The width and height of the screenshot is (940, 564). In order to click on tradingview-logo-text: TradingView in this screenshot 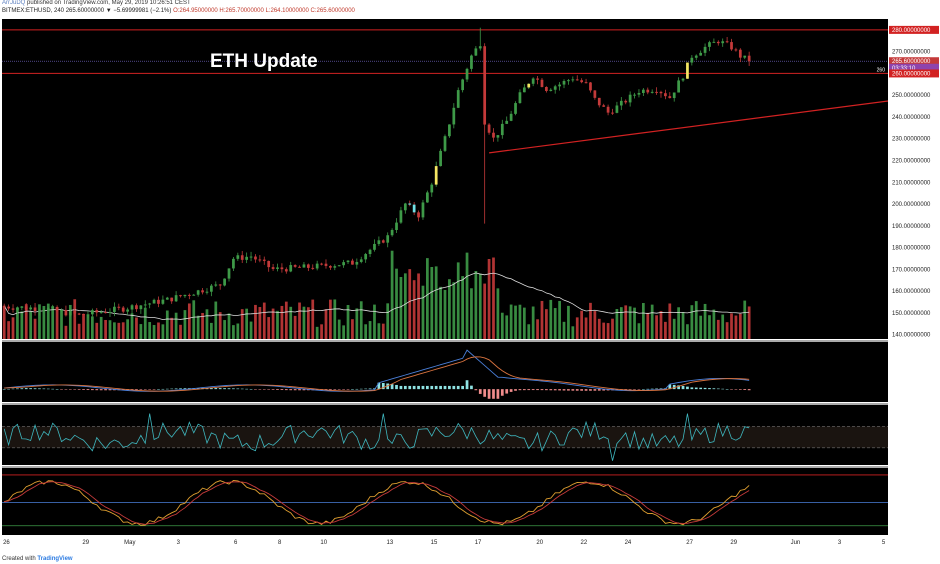, I will do `click(55, 559)`.